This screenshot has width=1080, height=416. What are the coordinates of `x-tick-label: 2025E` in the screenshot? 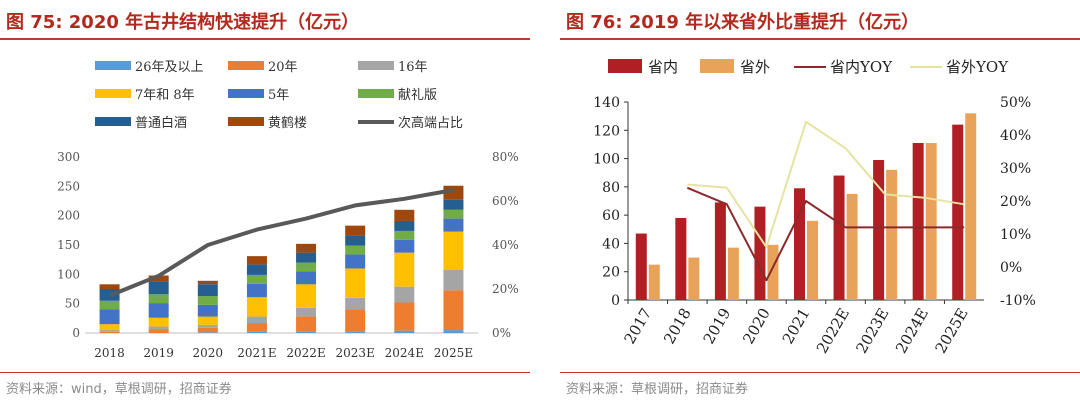 It's located at (952, 331).